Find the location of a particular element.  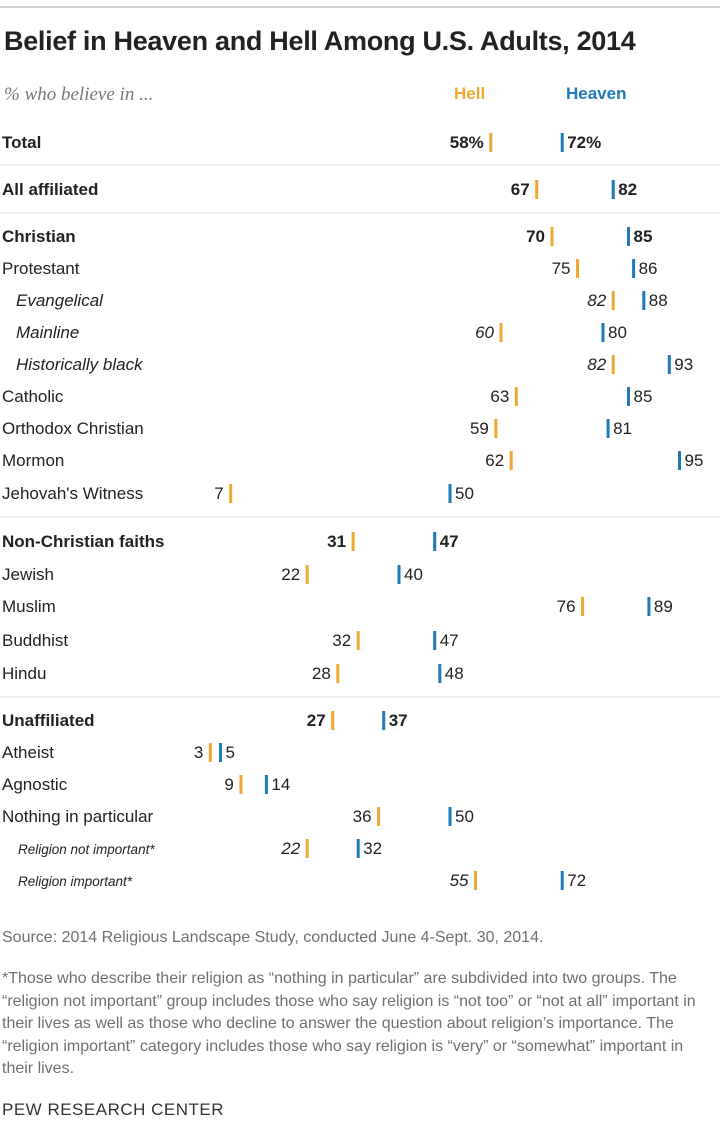

hell-value-label: 59 is located at coordinates (479, 428).